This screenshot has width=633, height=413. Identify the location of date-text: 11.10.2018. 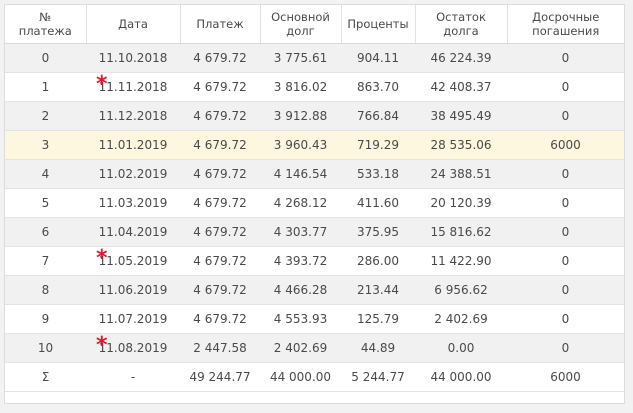
(133, 58).